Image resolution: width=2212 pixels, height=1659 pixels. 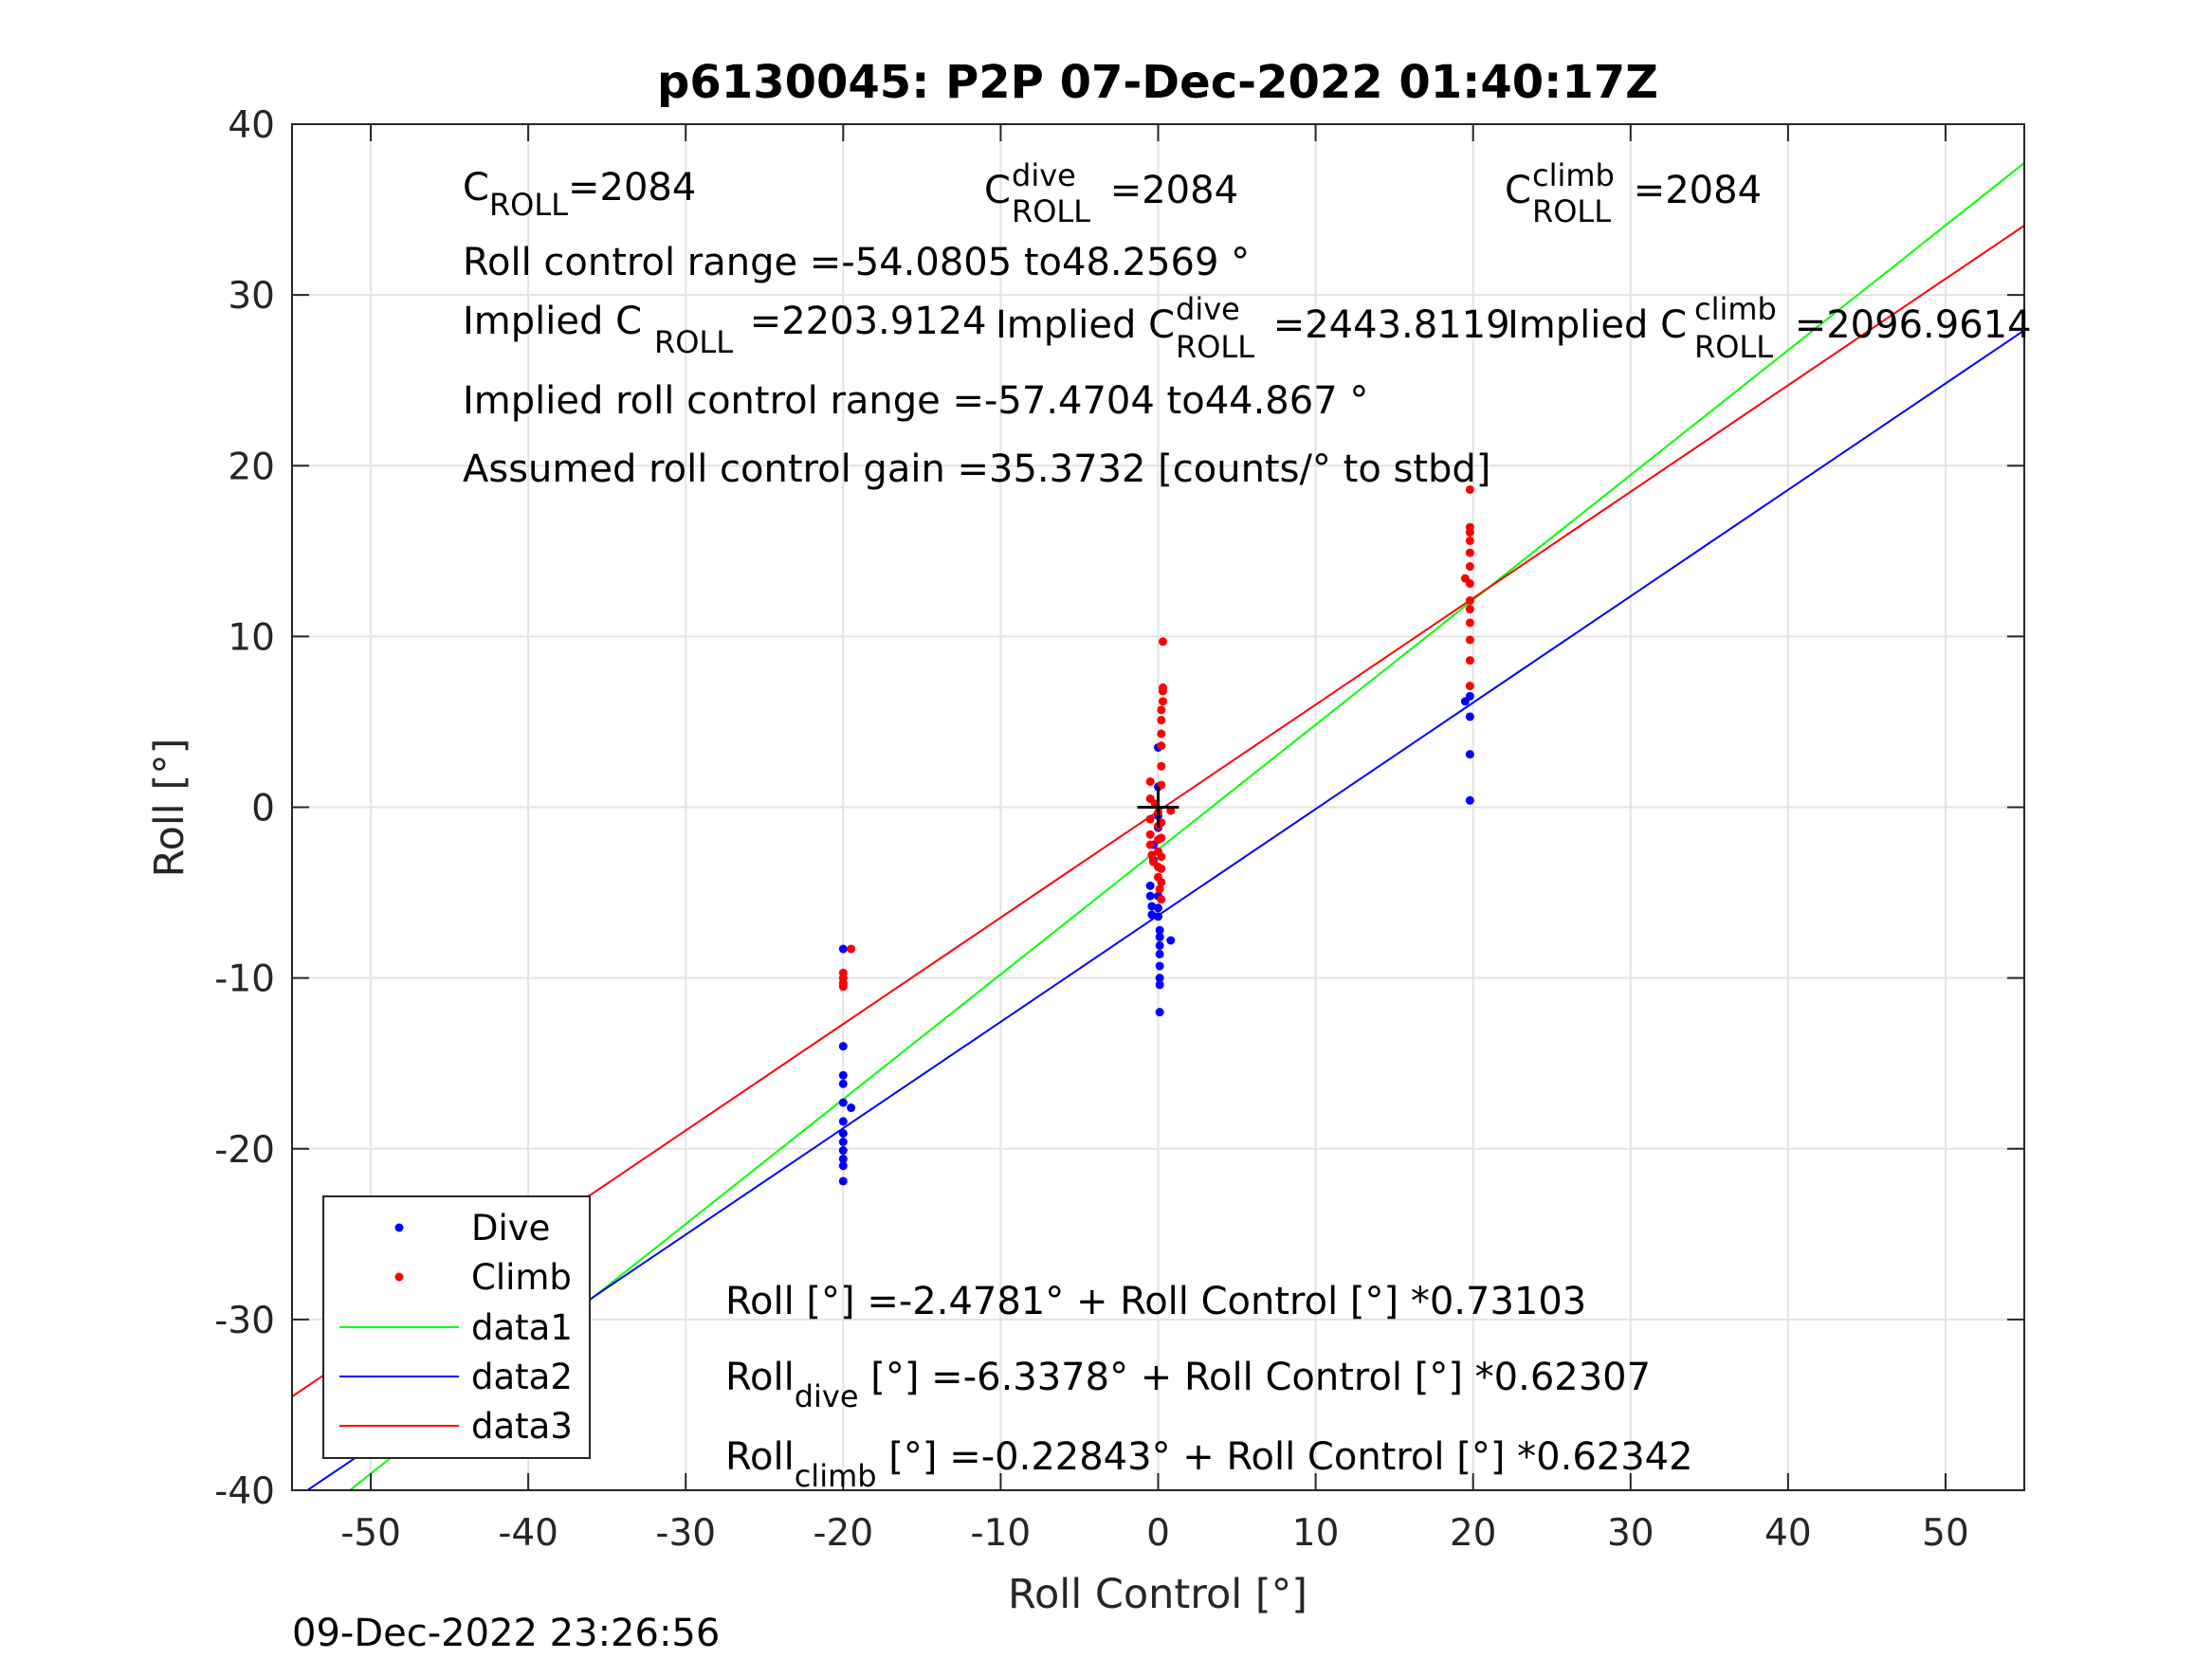 I want to click on c-roll-annotation: CROLL=2084, so click(x=579, y=194).